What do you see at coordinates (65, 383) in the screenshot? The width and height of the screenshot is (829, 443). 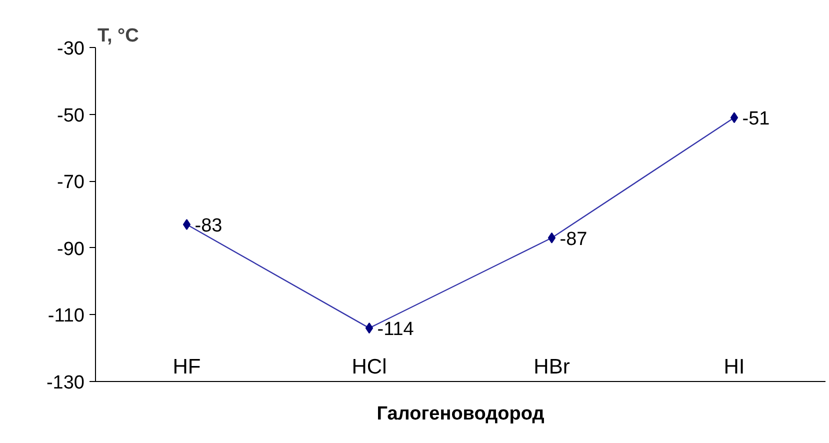 I see `y-tick-label: -130` at bounding box center [65, 383].